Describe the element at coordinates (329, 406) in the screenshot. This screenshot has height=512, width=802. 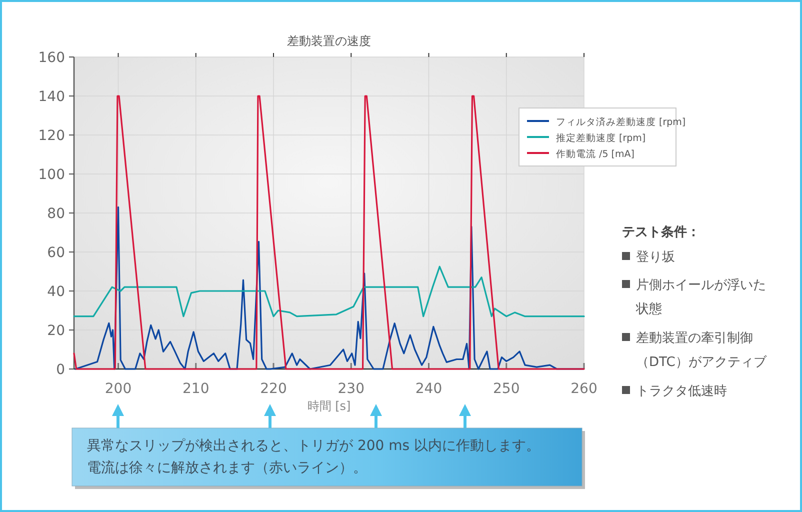
I see `x-axis-title: 時間 [s]` at that location.